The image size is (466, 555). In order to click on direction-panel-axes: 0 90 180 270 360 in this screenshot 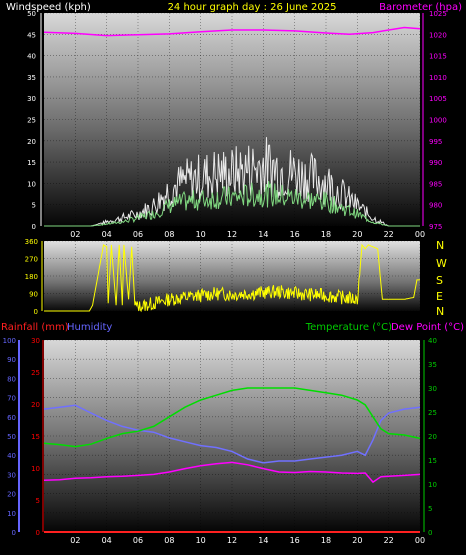, I will do `click(34, 277)`.